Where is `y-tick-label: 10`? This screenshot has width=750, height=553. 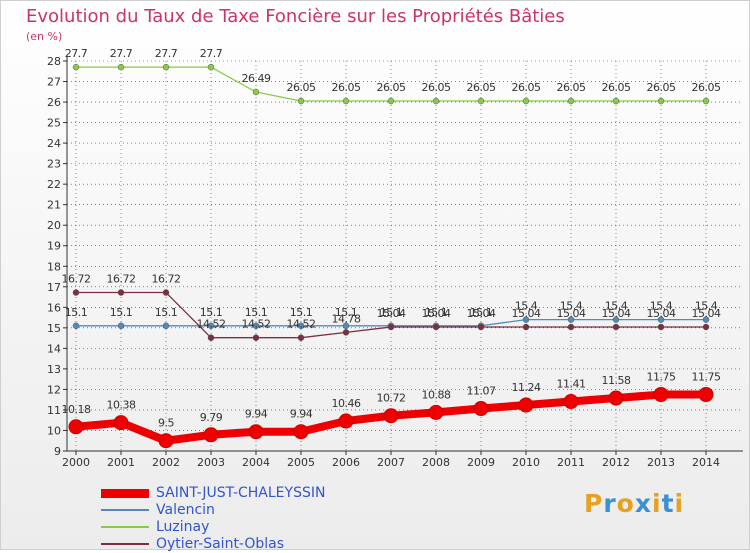
y-tick-label: 10 is located at coordinates (54, 430).